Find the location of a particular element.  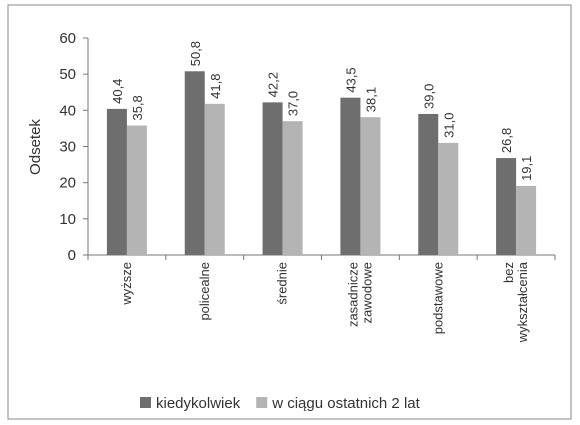

data-label: 35,8 is located at coordinates (137, 107).